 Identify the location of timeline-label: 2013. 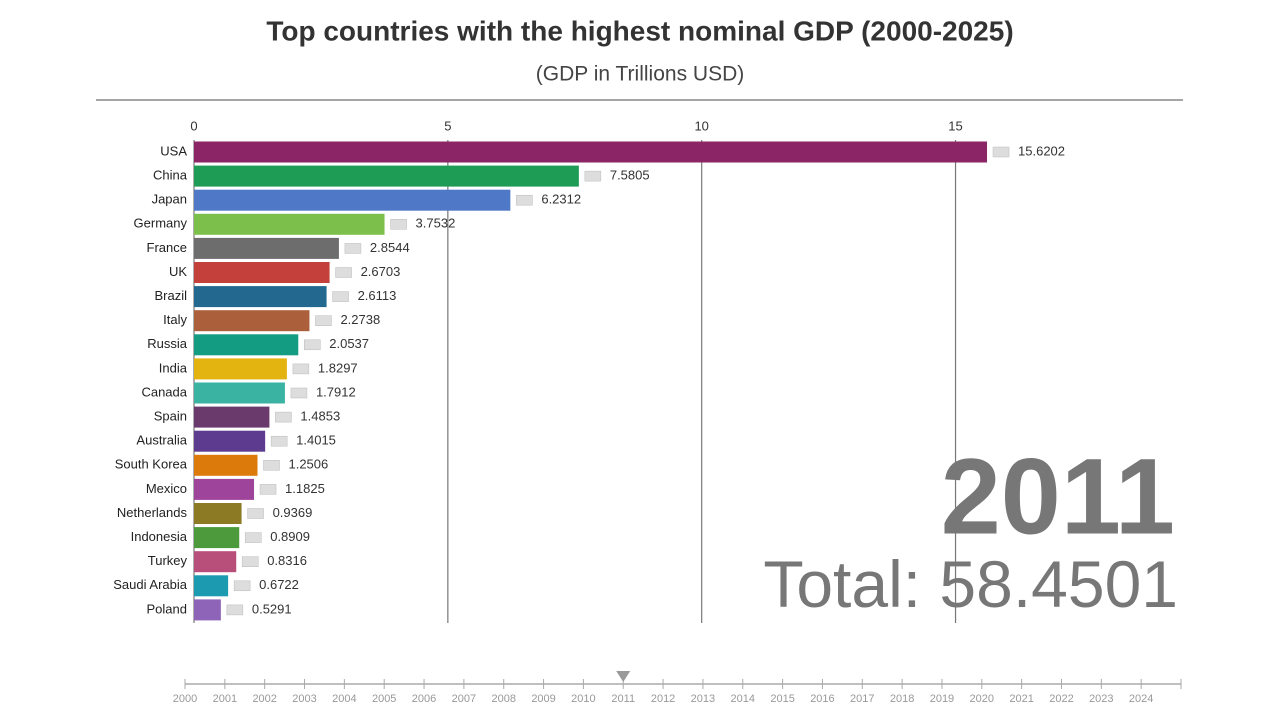
(703, 699).